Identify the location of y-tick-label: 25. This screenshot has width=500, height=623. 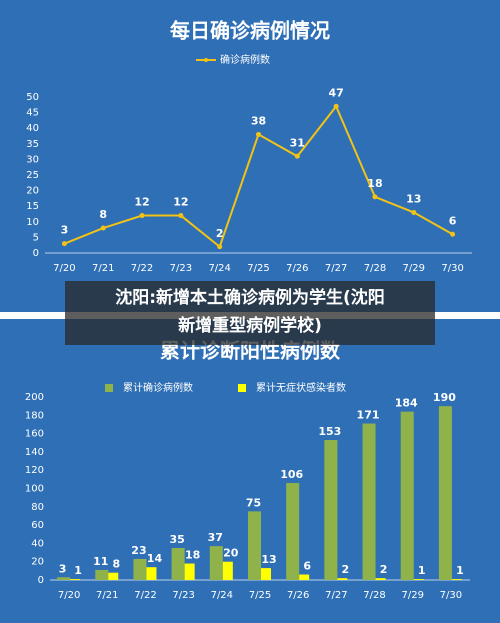
(32, 175).